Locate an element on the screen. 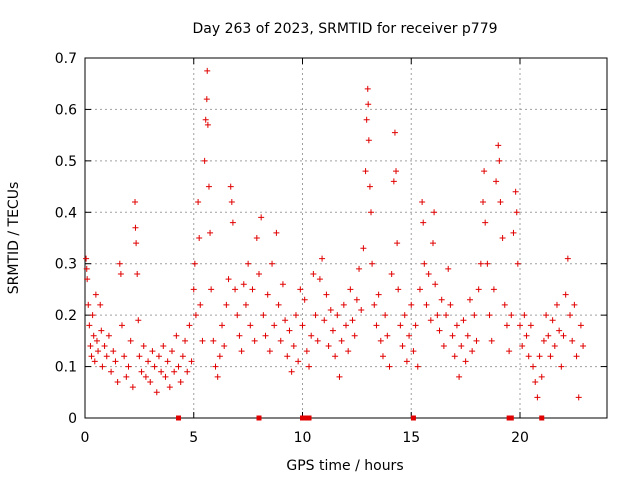 The image size is (640, 480). x-tick-label: 0 is located at coordinates (85, 438).